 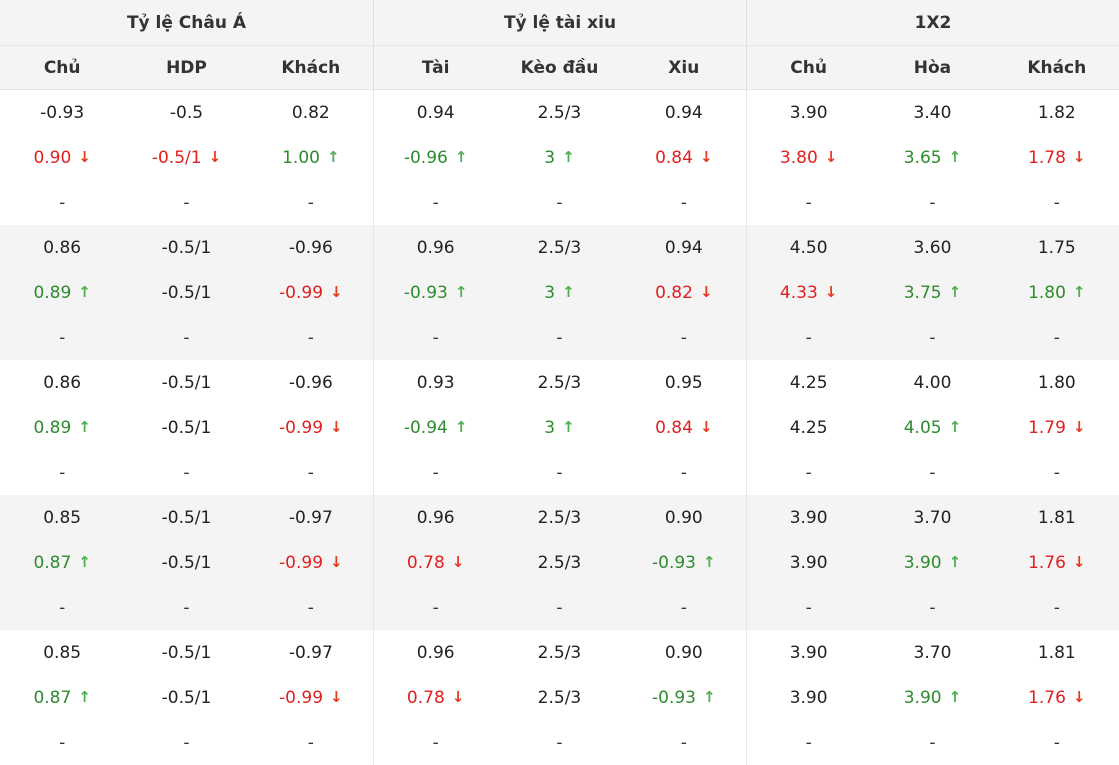 I want to click on odds-cell-away: 0.82, so click(x=311, y=112).